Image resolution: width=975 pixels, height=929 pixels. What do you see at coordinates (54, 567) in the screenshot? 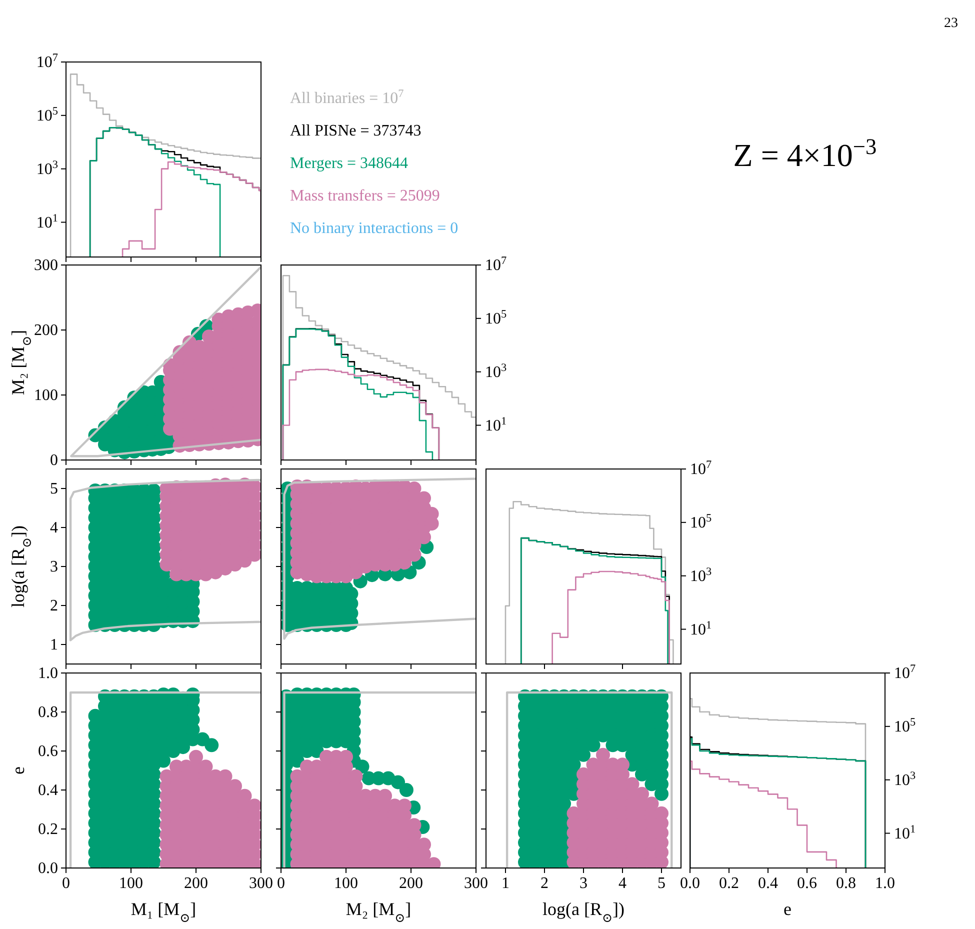
I see `y-tick-label: 3` at bounding box center [54, 567].